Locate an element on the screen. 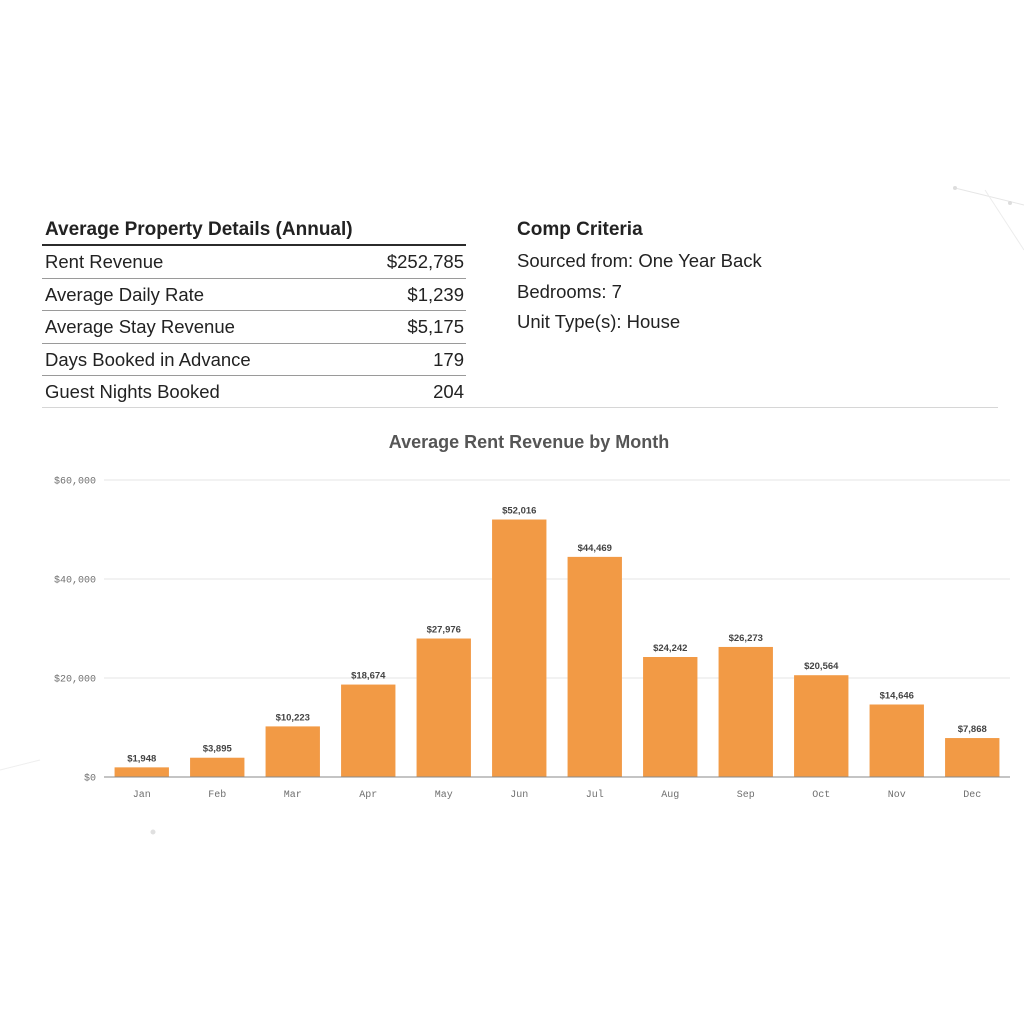 The image size is (1024, 1024). bar-dec is located at coordinates (972, 757).